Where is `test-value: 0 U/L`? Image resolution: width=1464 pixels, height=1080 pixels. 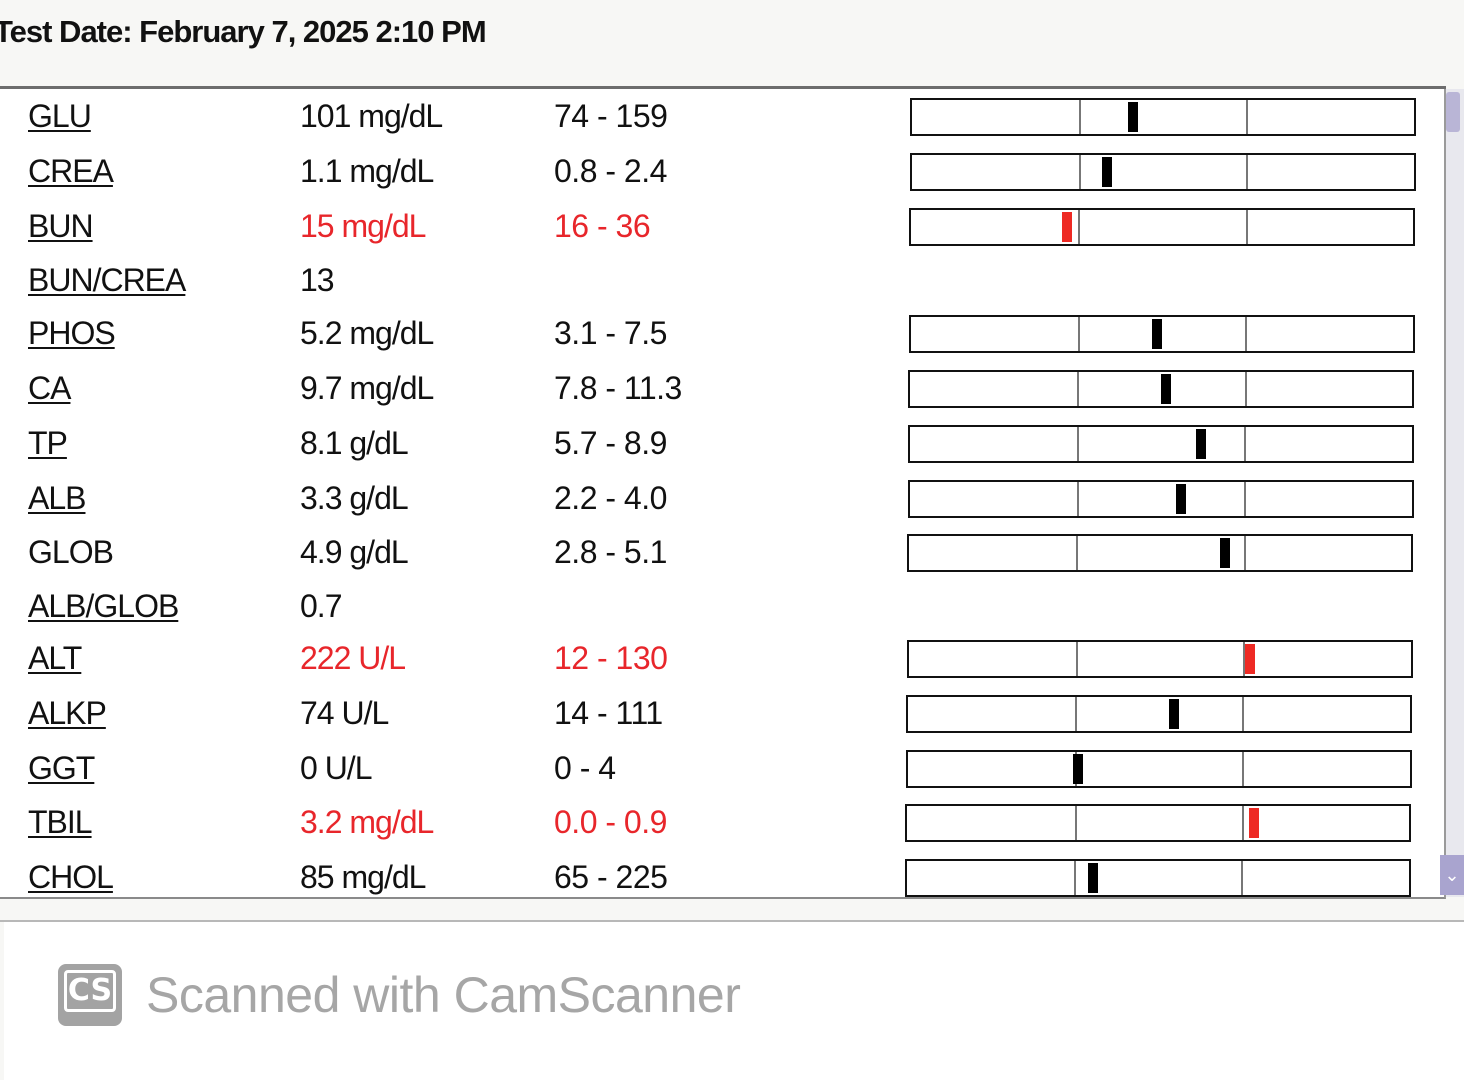
test-value: 0 U/L is located at coordinates (336, 768).